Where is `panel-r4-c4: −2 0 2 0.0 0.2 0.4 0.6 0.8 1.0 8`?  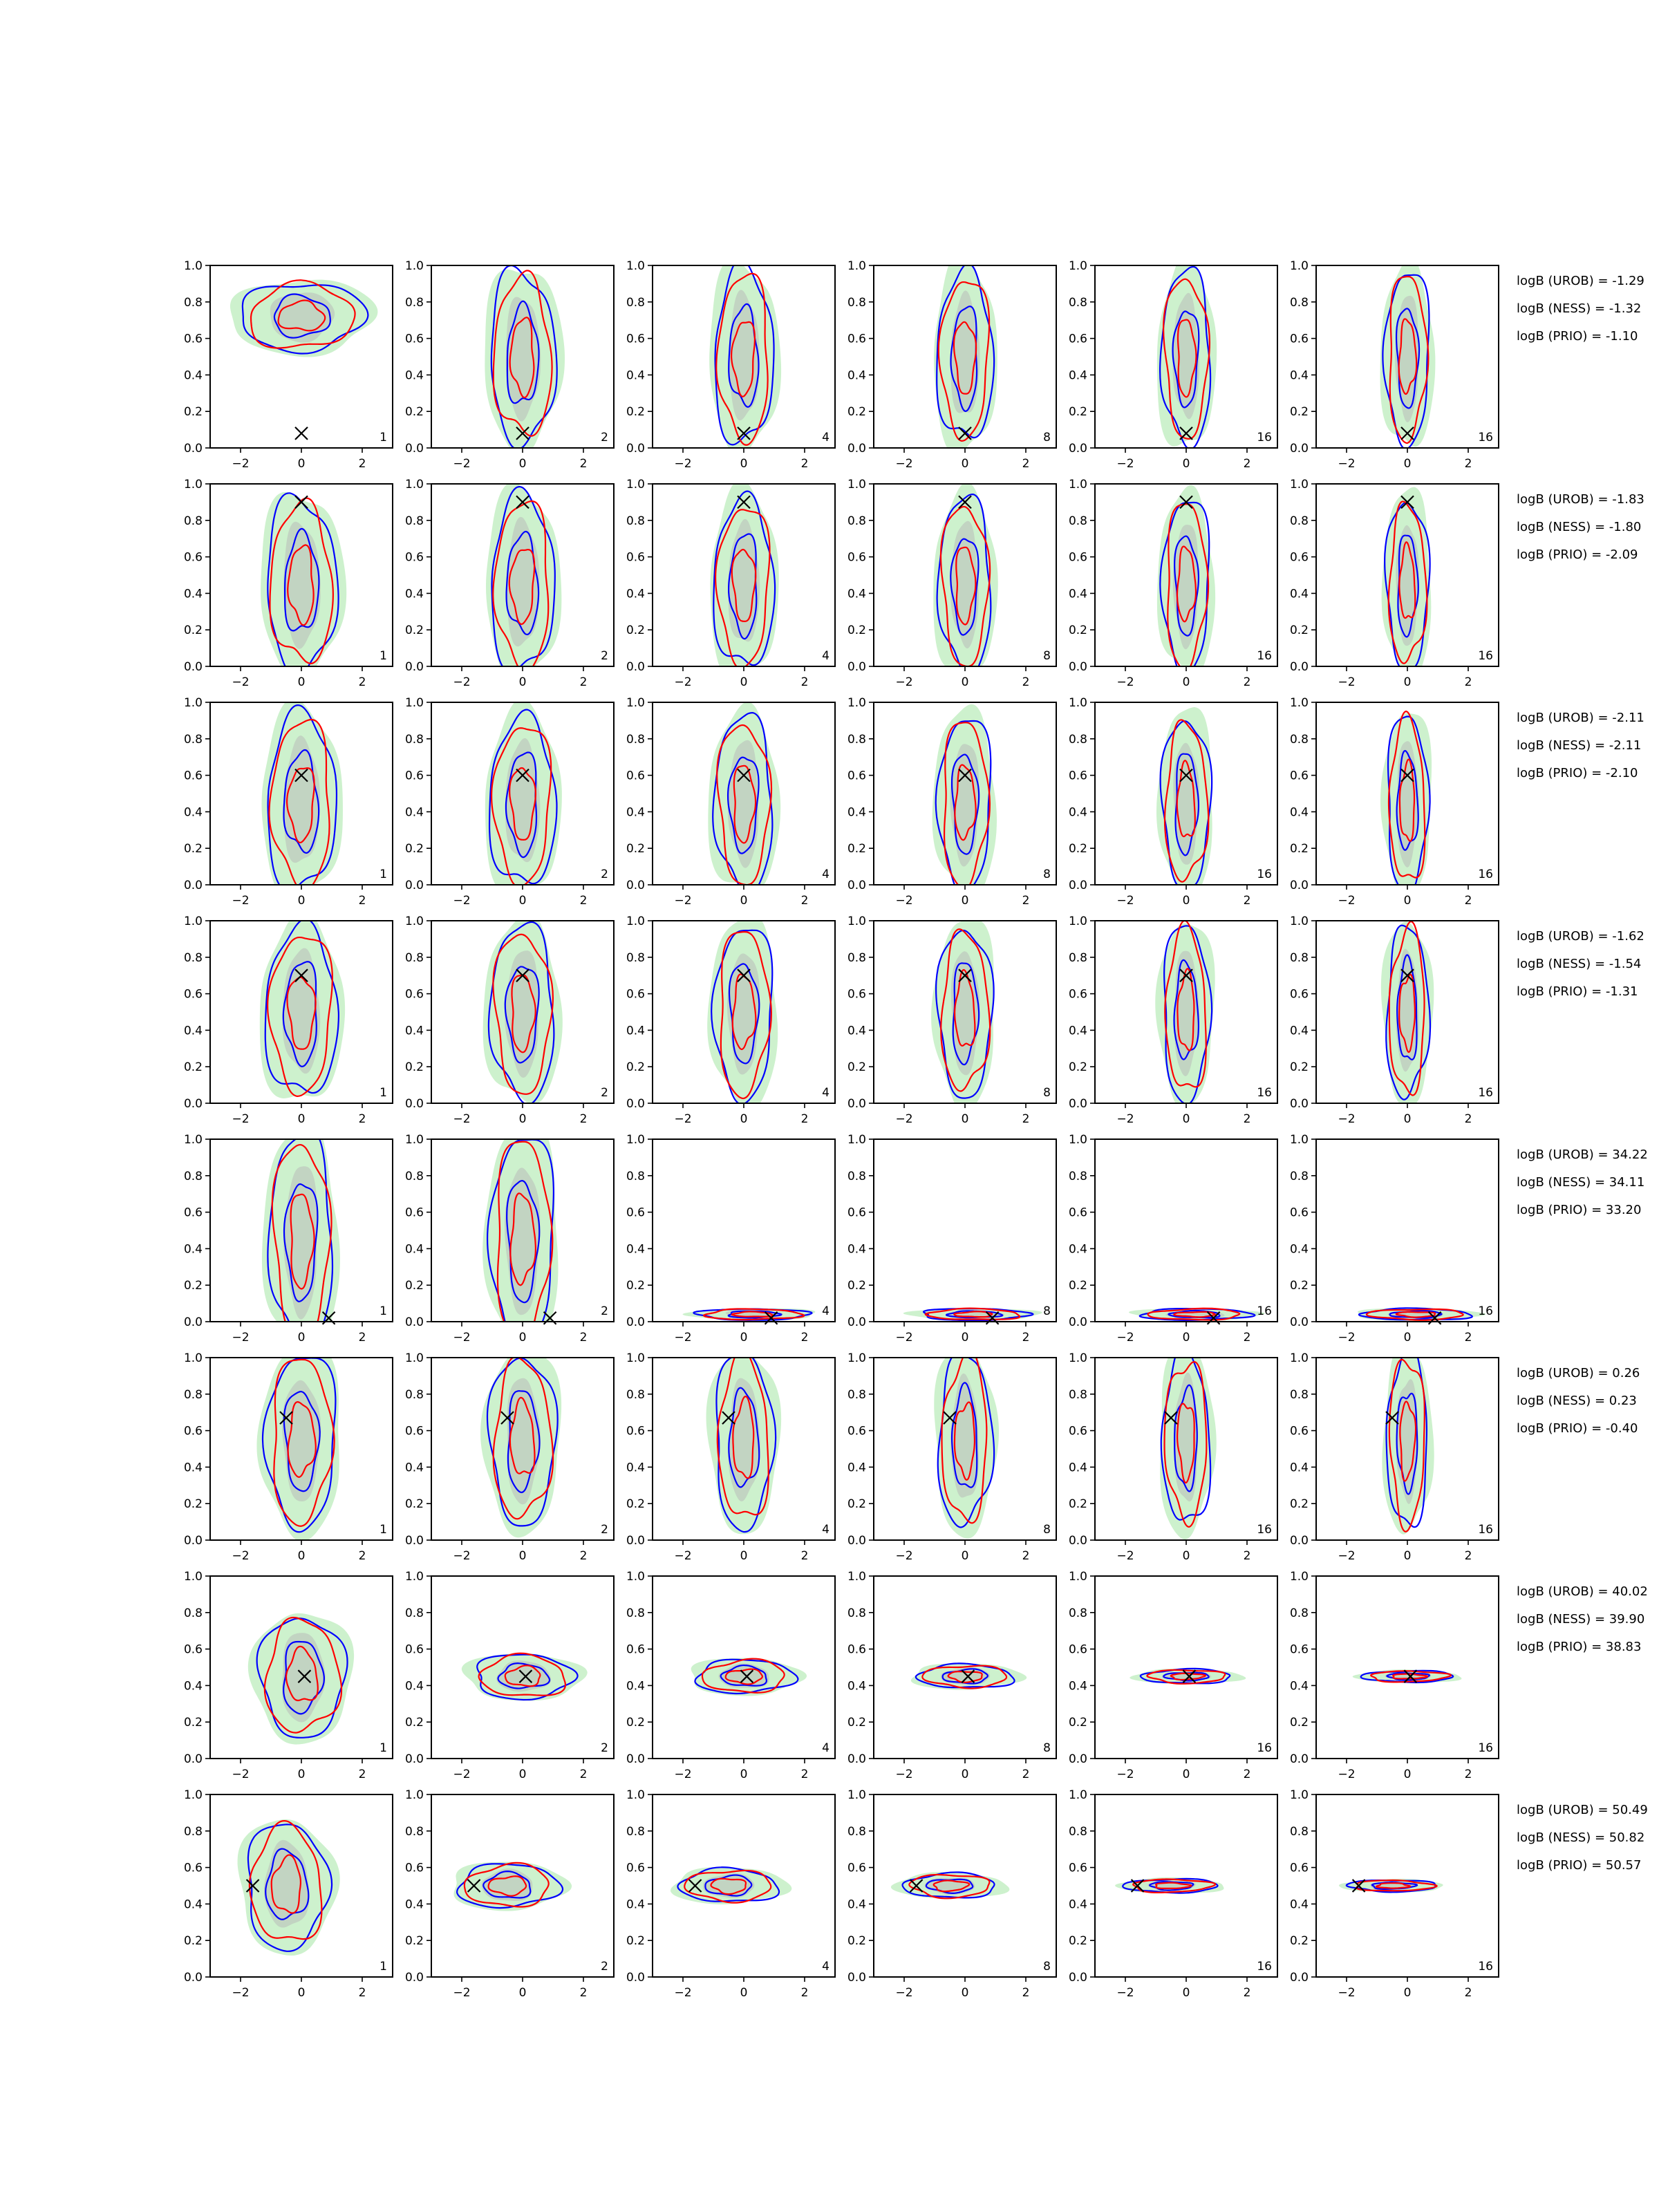
panel-r4-c4: −2 0 2 0.0 0.2 0.4 0.6 0.8 1.0 8 is located at coordinates (952, 1020).